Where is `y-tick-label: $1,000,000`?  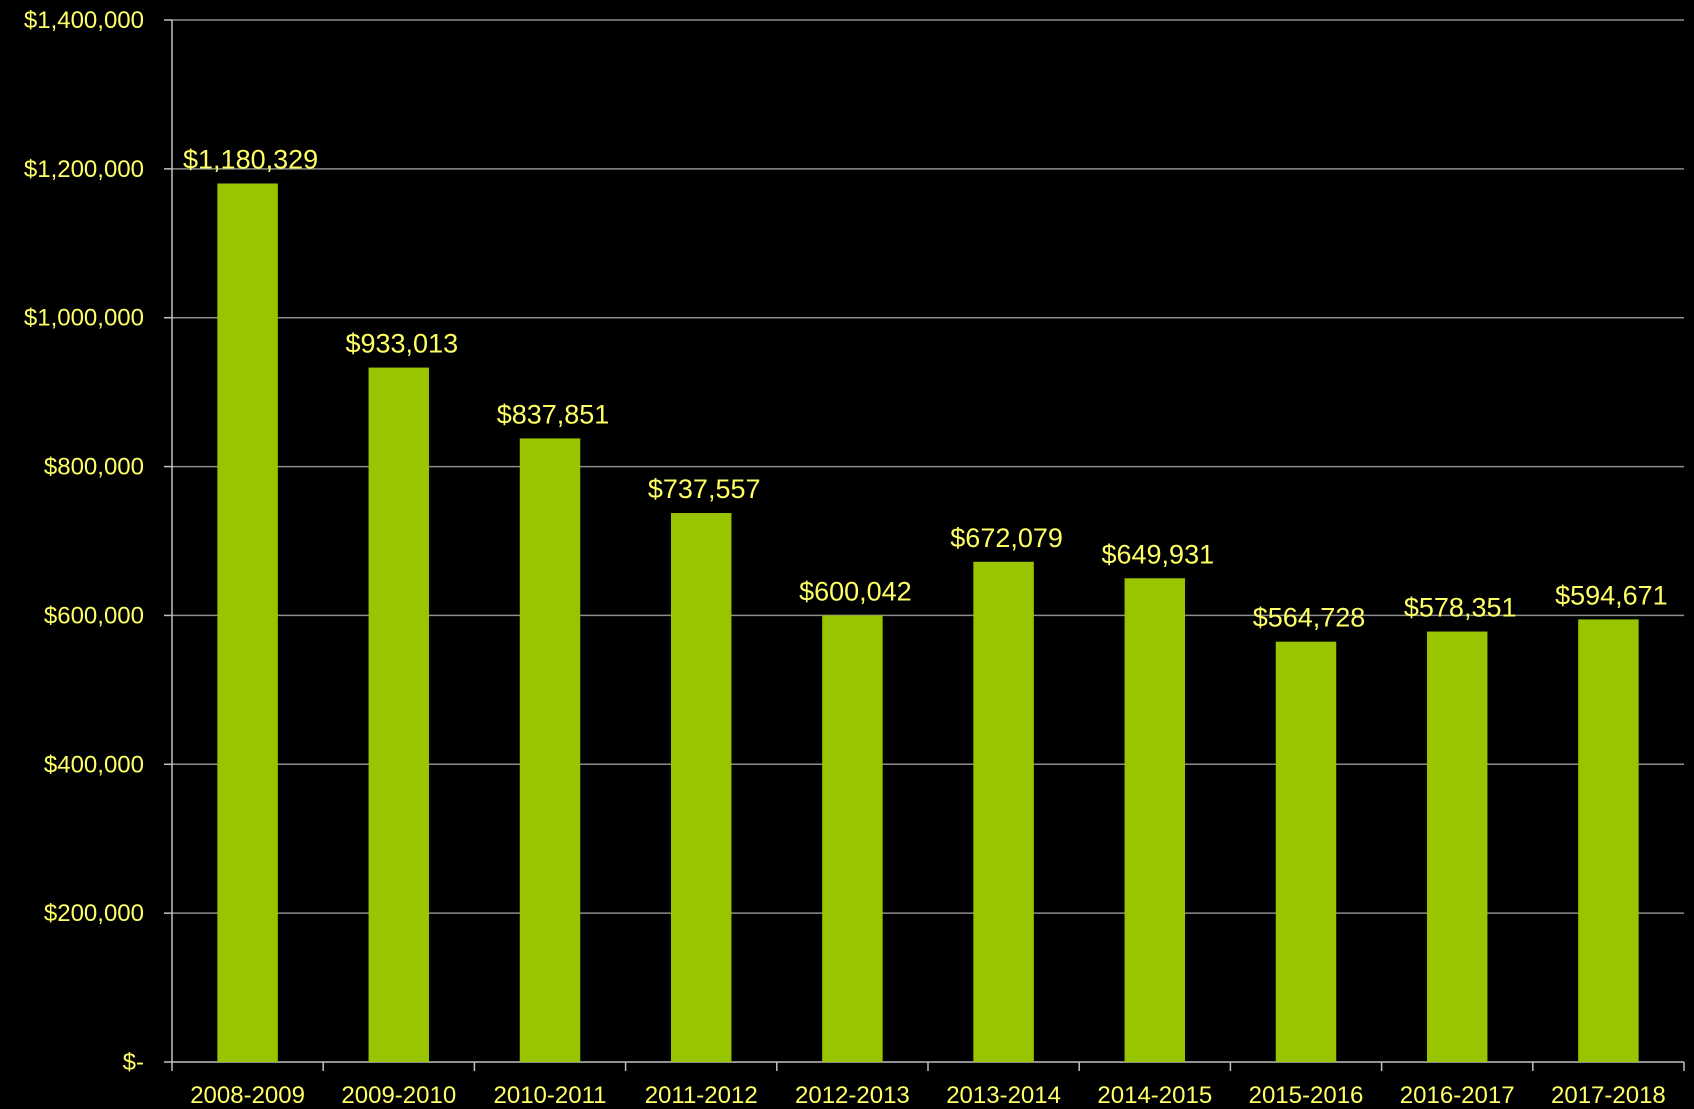
y-tick-label: $1,000,000 is located at coordinates (84, 318).